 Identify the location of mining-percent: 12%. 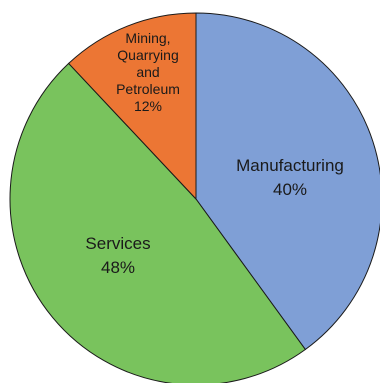
(148, 106).